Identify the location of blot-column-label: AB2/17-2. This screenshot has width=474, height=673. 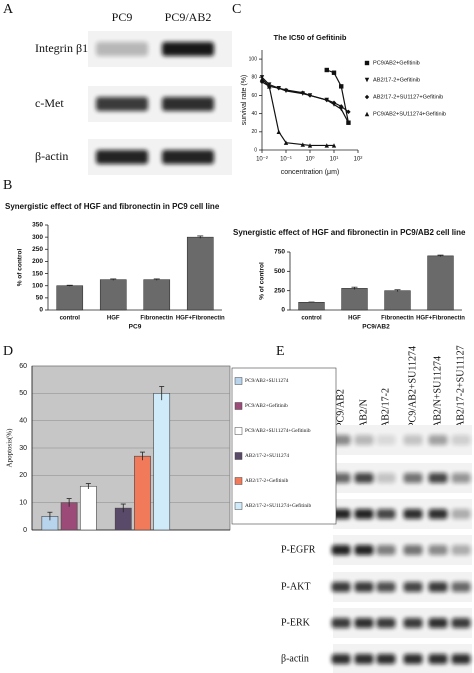
(385, 408).